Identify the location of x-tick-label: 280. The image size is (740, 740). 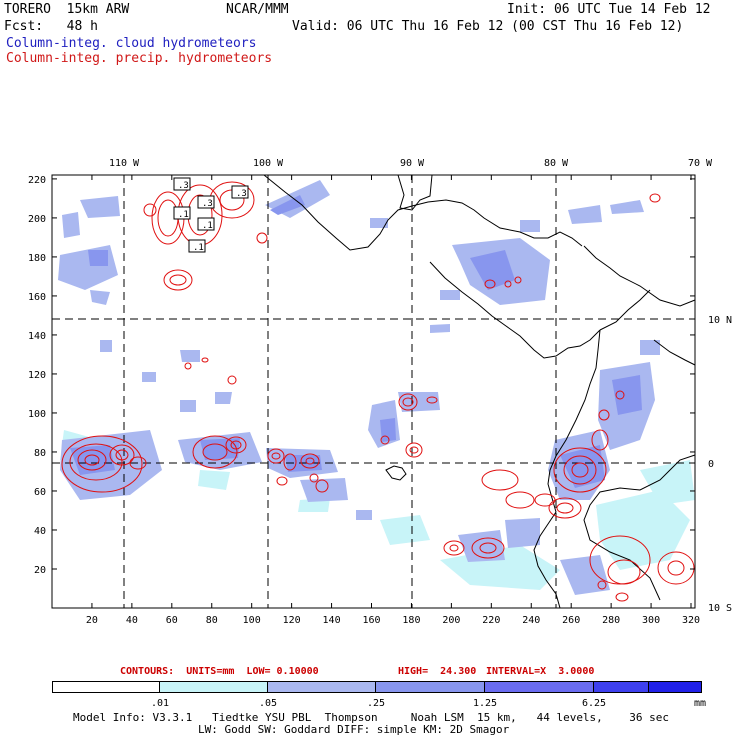
(611, 620).